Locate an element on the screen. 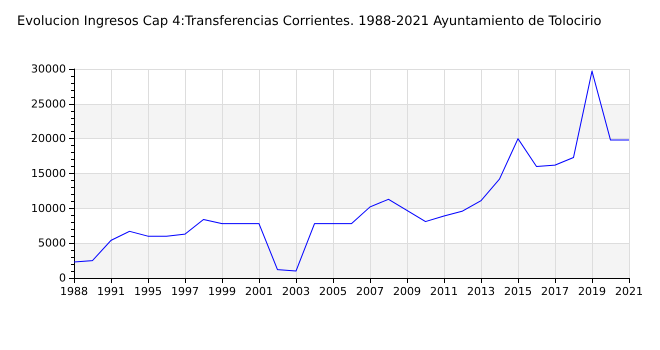 The image size is (660, 350). y-tick-label: 10000 is located at coordinates (48, 208).